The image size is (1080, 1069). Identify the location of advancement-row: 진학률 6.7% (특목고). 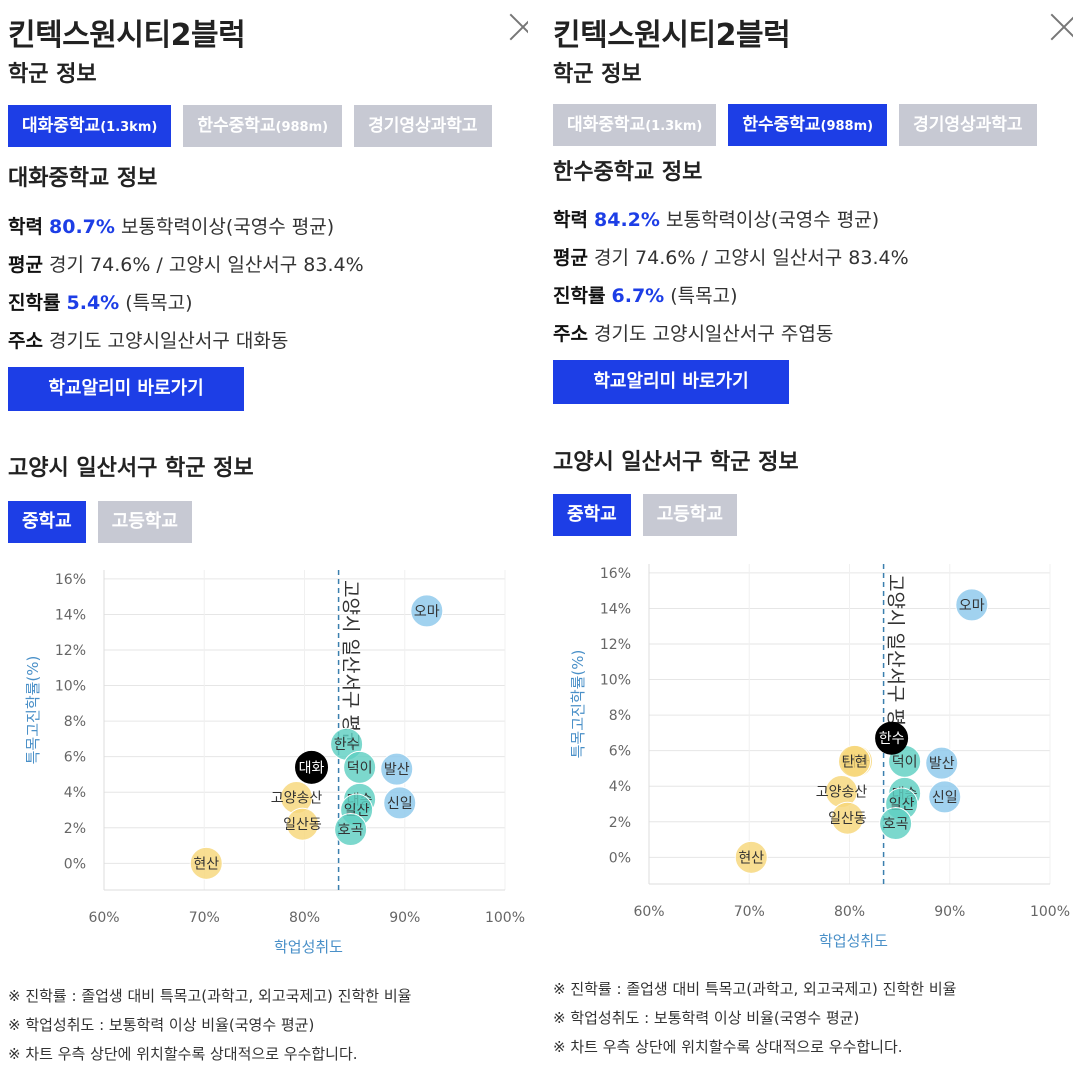
(645, 294).